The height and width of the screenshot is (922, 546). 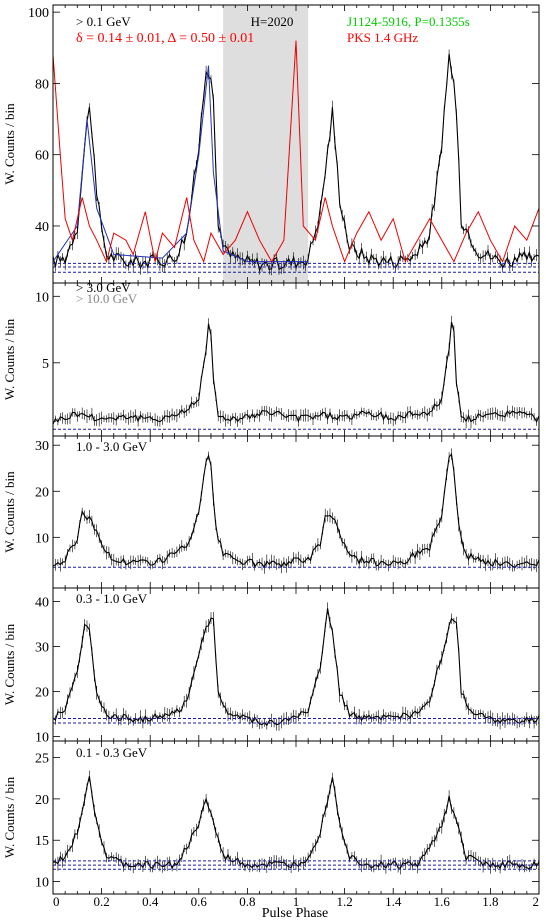 What do you see at coordinates (536, 901) in the screenshot?
I see `x-tick-label: 2` at bounding box center [536, 901].